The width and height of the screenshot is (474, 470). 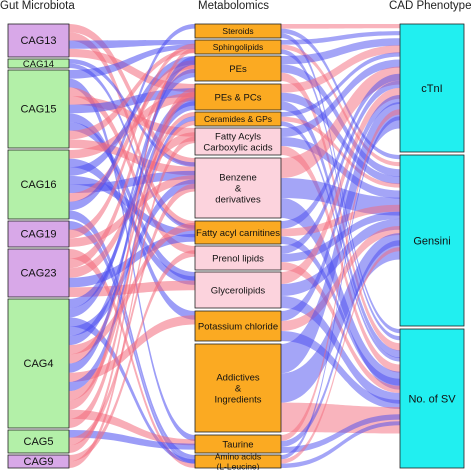 I want to click on gut-microbiota-title: Gut Microbiota, so click(x=37, y=6).